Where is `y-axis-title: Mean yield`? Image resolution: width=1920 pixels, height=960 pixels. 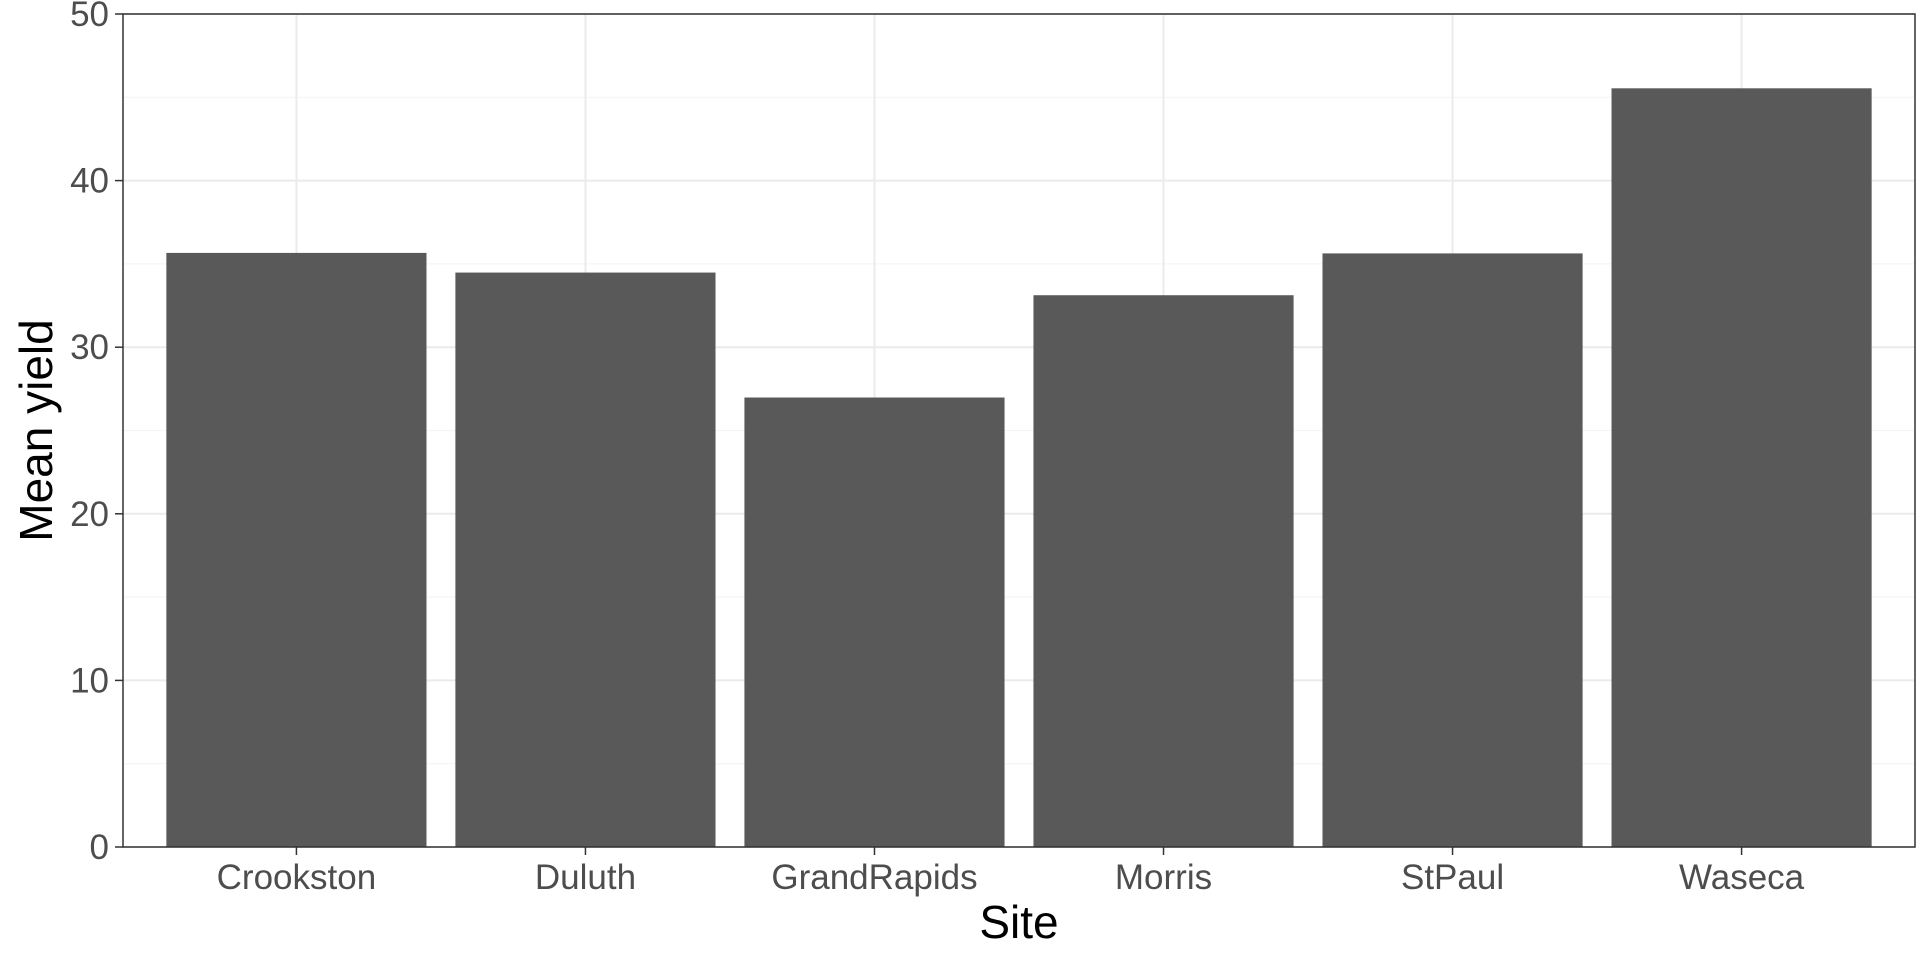 y-axis-title: Mean yield is located at coordinates (36, 430).